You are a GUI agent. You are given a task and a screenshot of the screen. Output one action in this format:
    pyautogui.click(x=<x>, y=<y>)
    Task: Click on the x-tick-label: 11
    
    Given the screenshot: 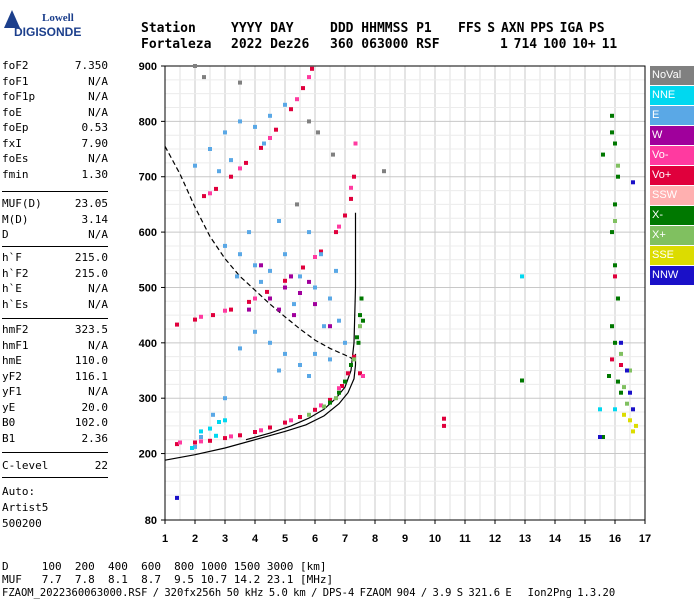 What is the action you would take?
    pyautogui.click(x=465, y=539)
    